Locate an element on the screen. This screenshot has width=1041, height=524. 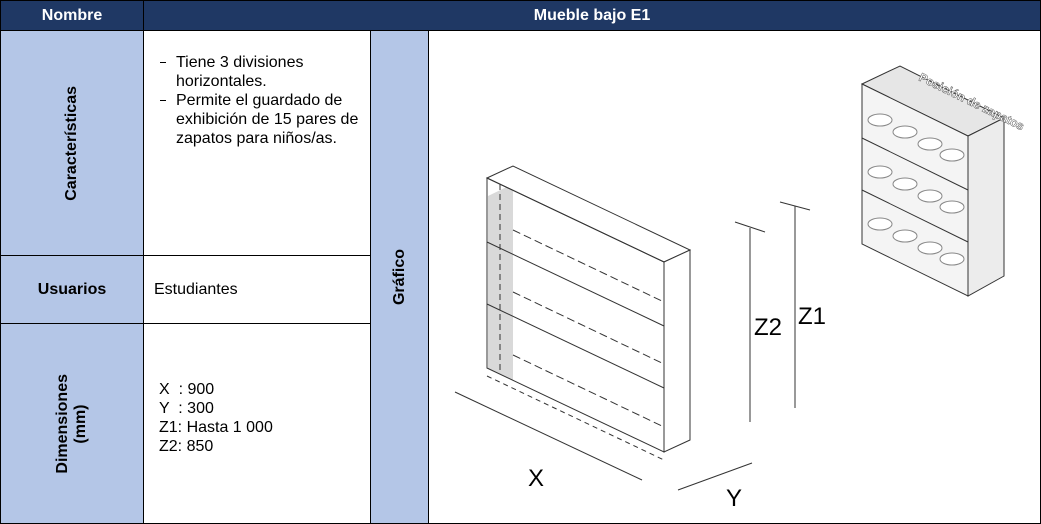
shoes is located at coordinates (916, 189).